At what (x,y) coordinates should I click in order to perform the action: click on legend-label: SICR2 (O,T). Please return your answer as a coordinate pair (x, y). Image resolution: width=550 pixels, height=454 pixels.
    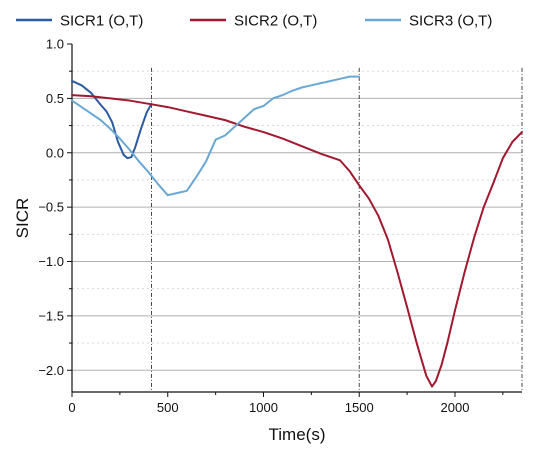
    Looking at the image, I should click on (275, 21).